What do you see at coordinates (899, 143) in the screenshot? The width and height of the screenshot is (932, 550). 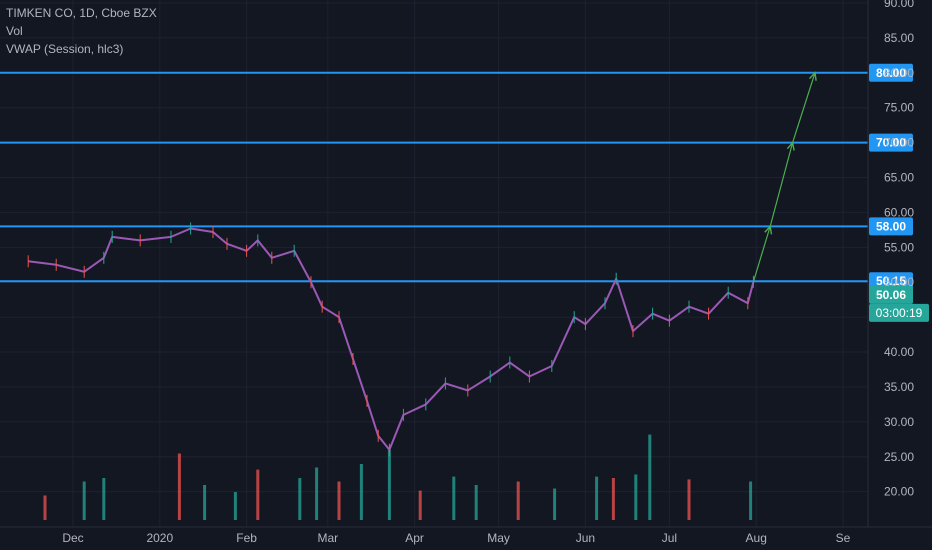 I see `y-tick-label: 70.00` at bounding box center [899, 143].